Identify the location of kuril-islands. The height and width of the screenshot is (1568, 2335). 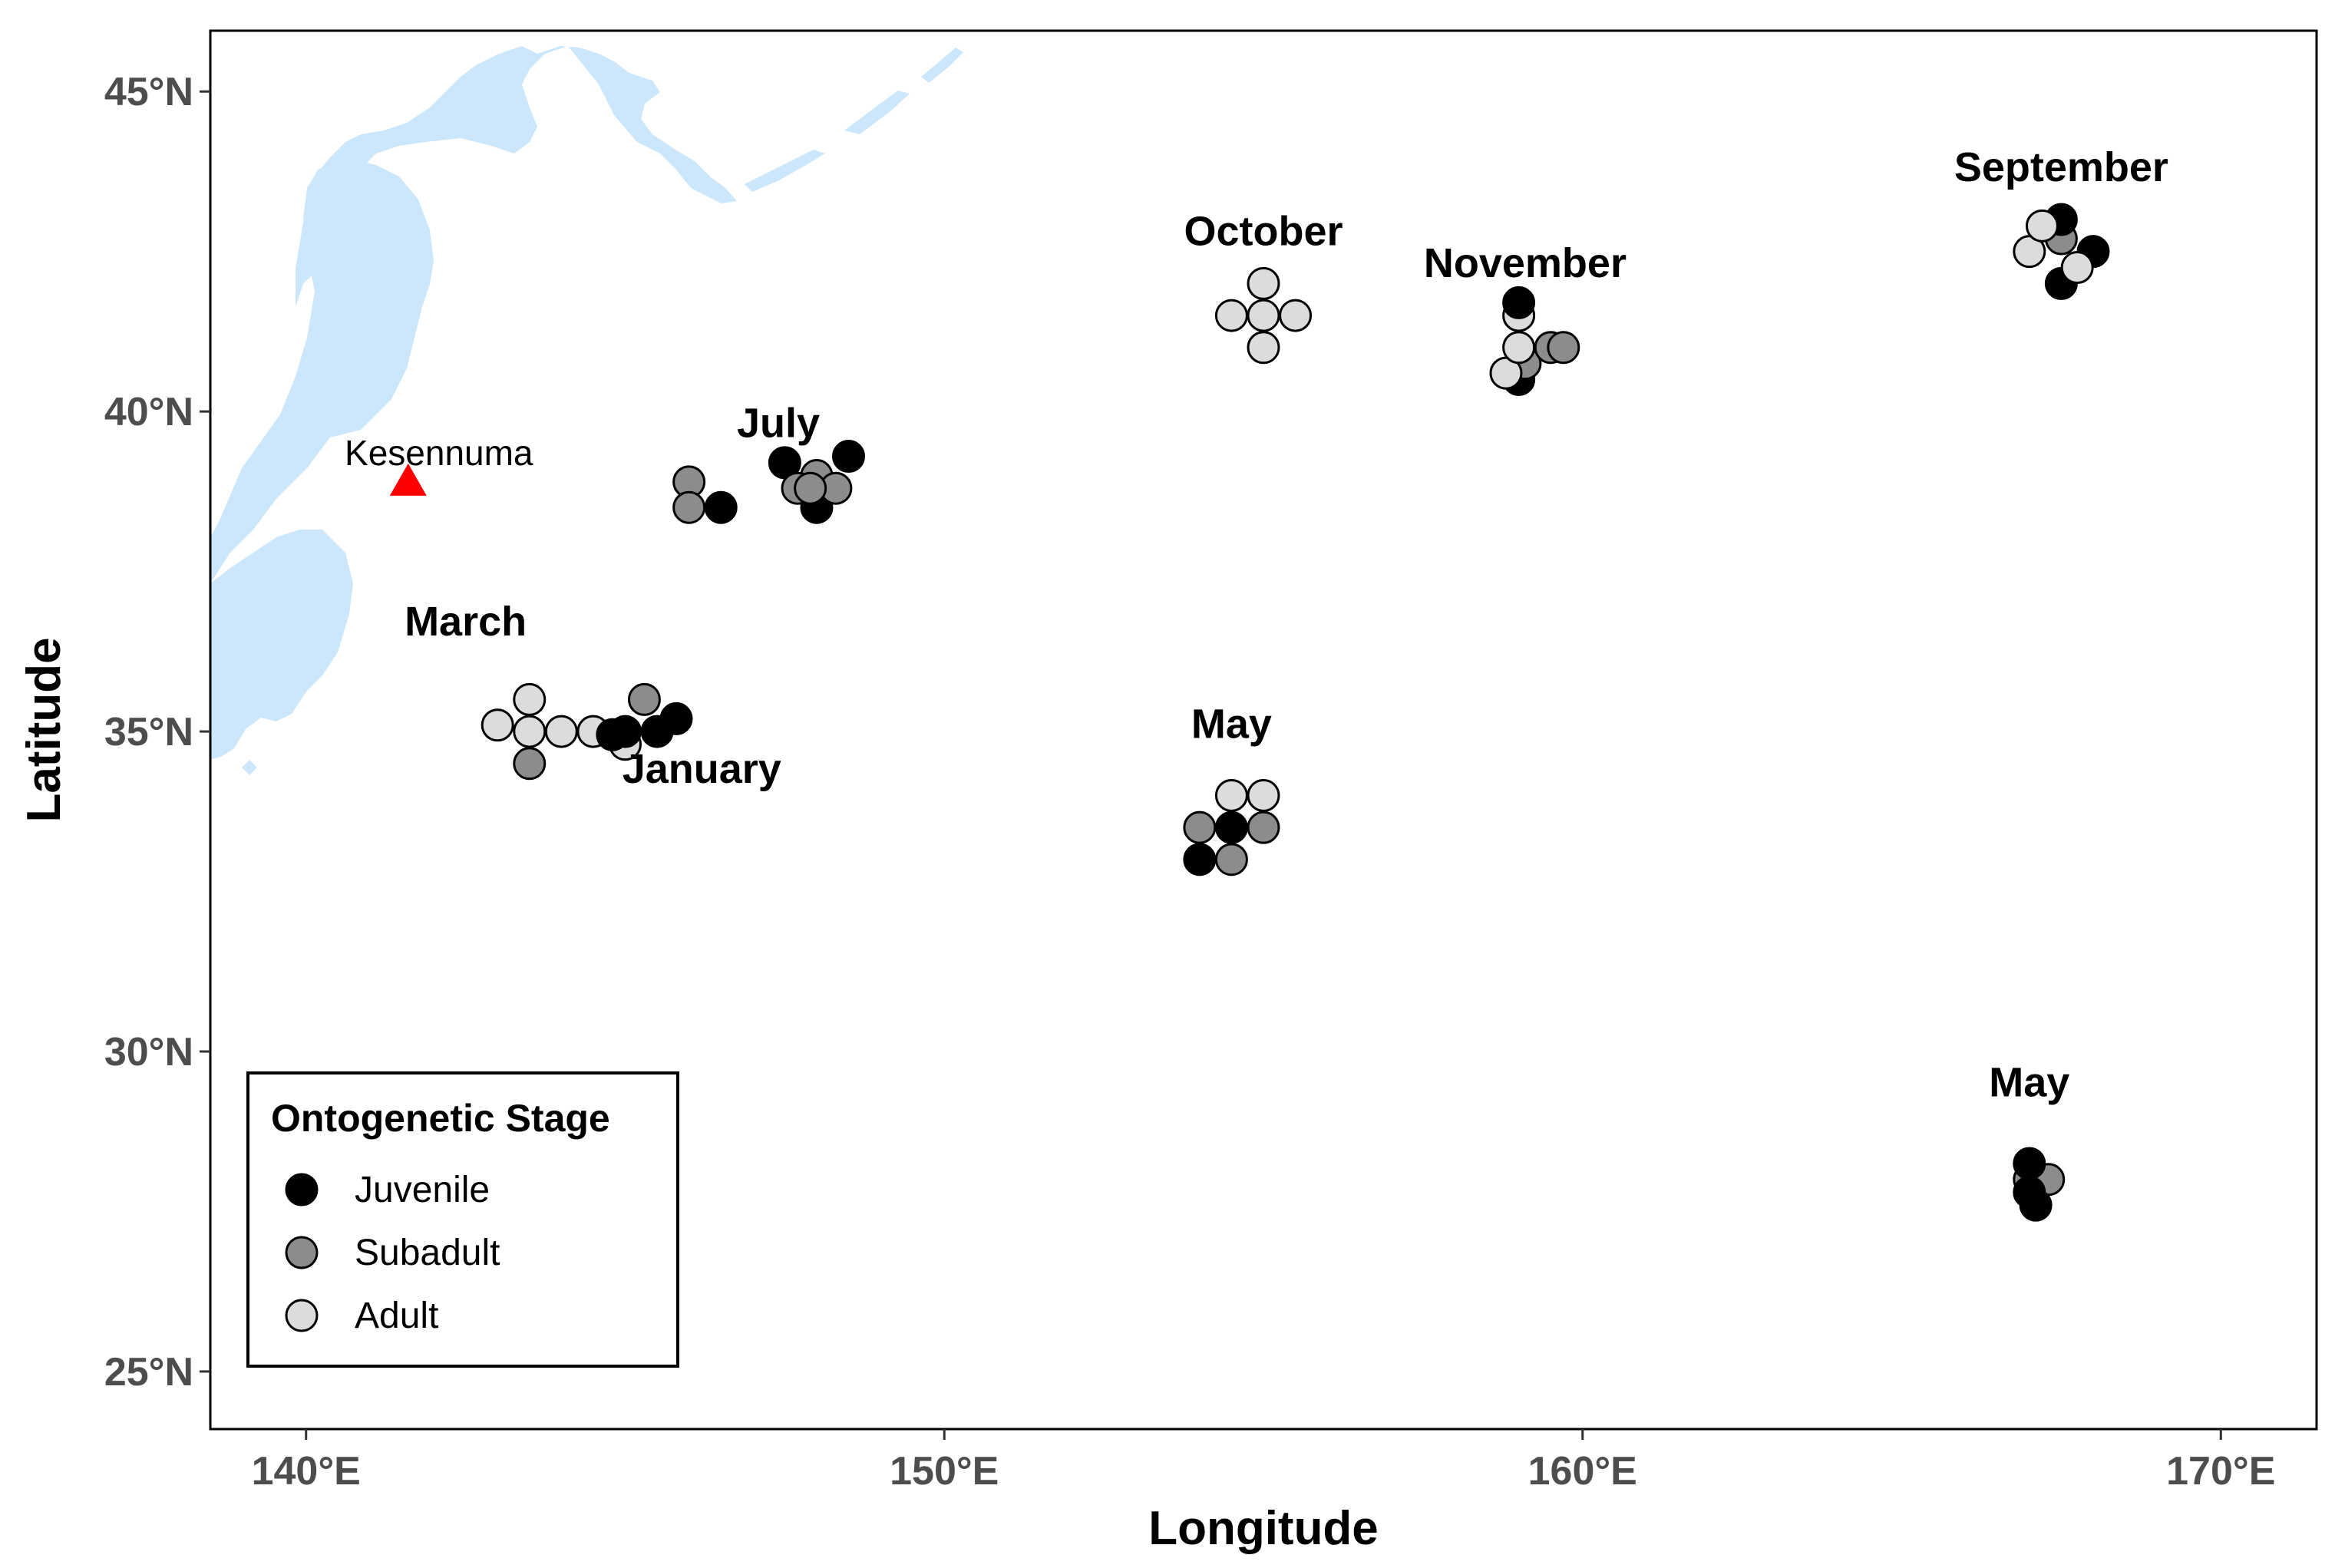
(854, 120).